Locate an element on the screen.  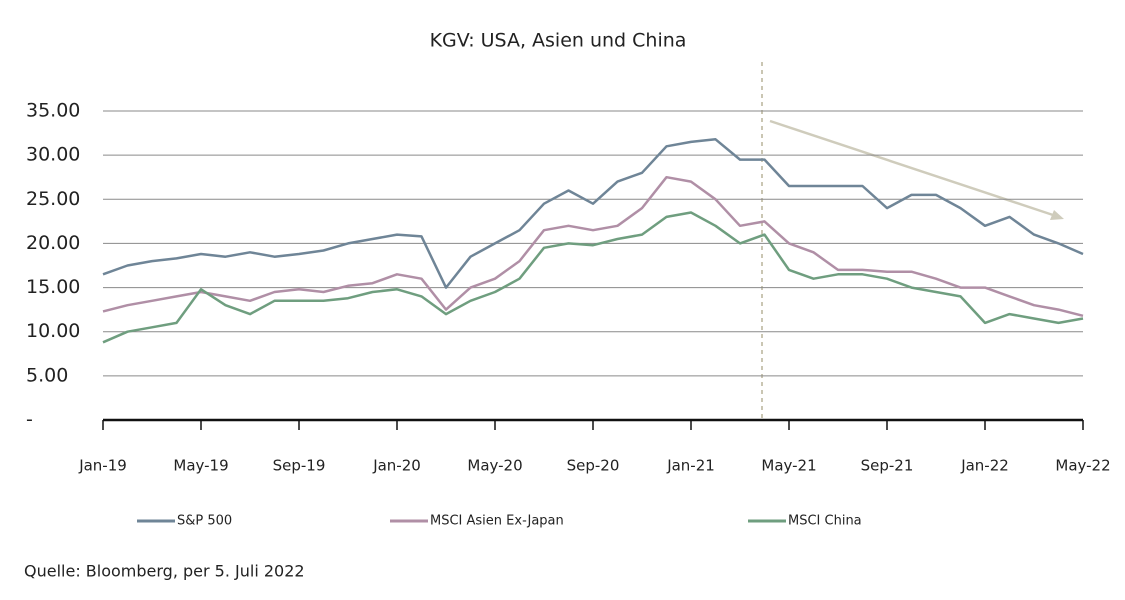
legend-label: MSCI Asien Ex-Japan is located at coordinates (497, 521).